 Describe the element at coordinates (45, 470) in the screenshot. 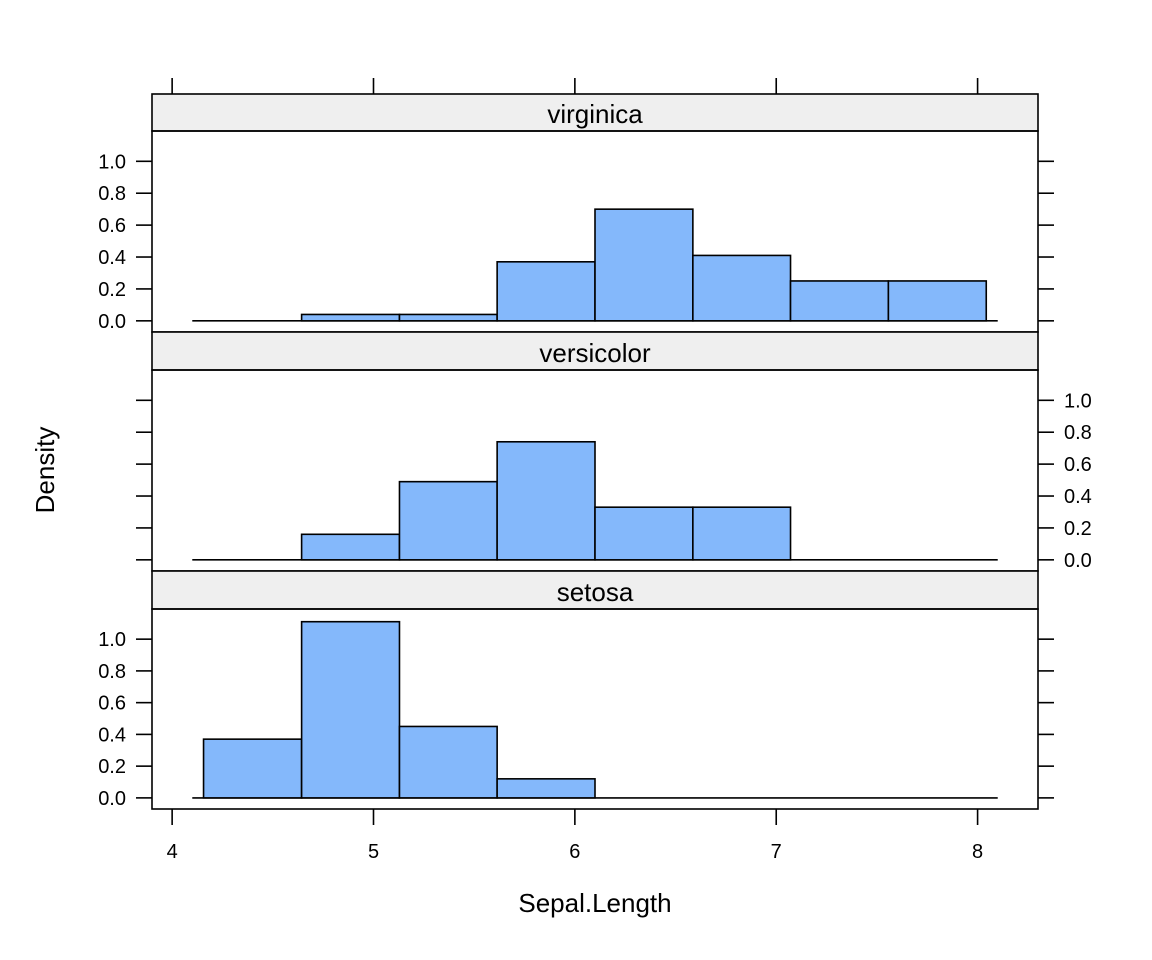

I see `y-axis-title: Density` at that location.